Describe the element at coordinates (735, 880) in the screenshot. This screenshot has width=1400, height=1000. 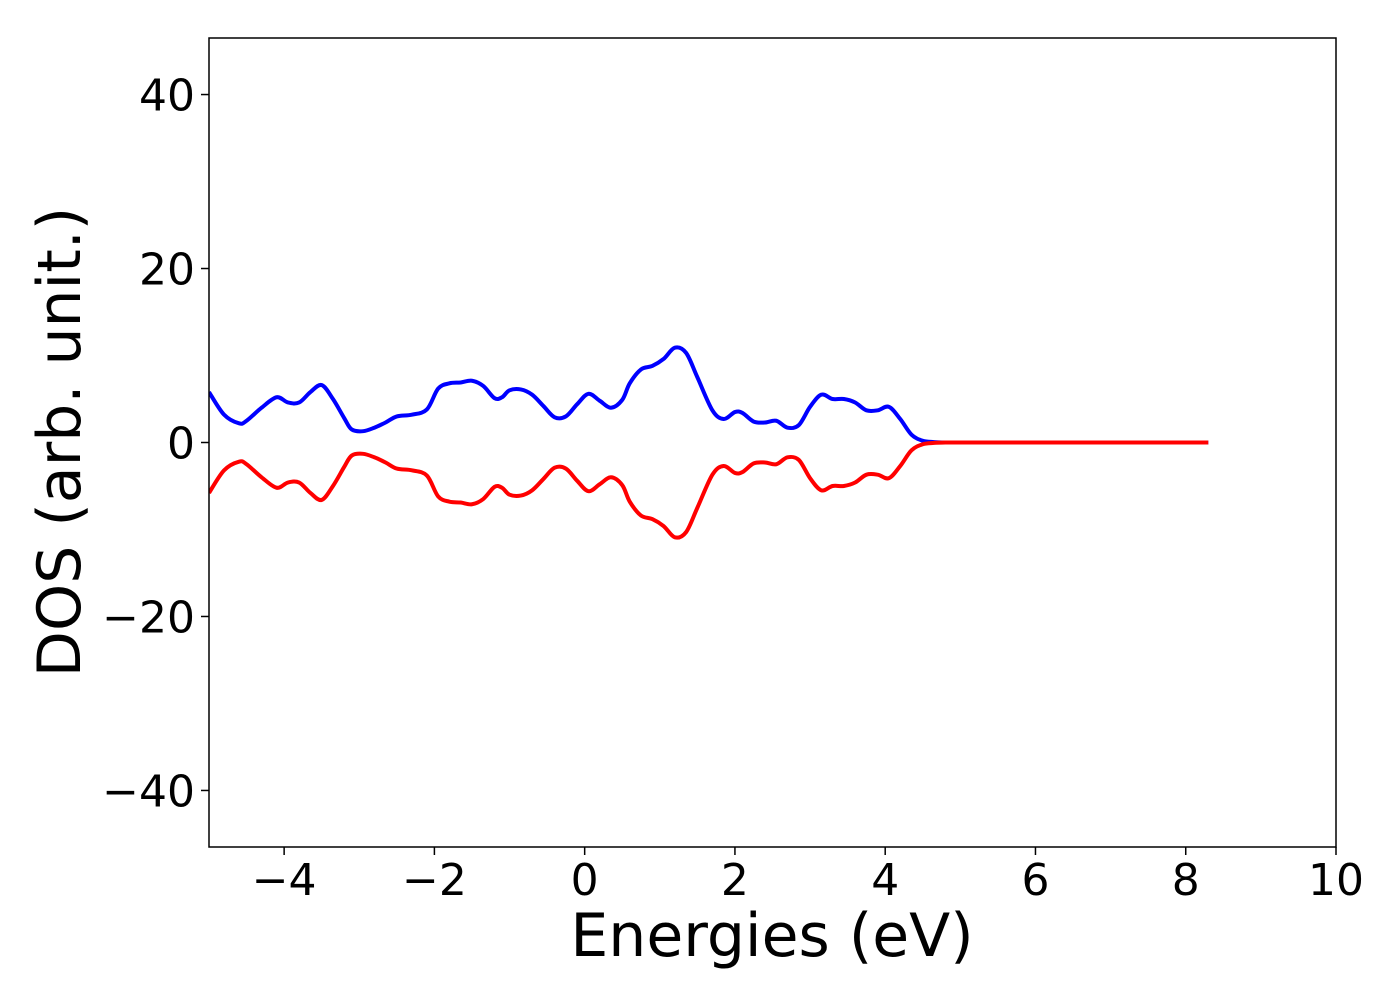
I see `x-tick-label: 2` at that location.